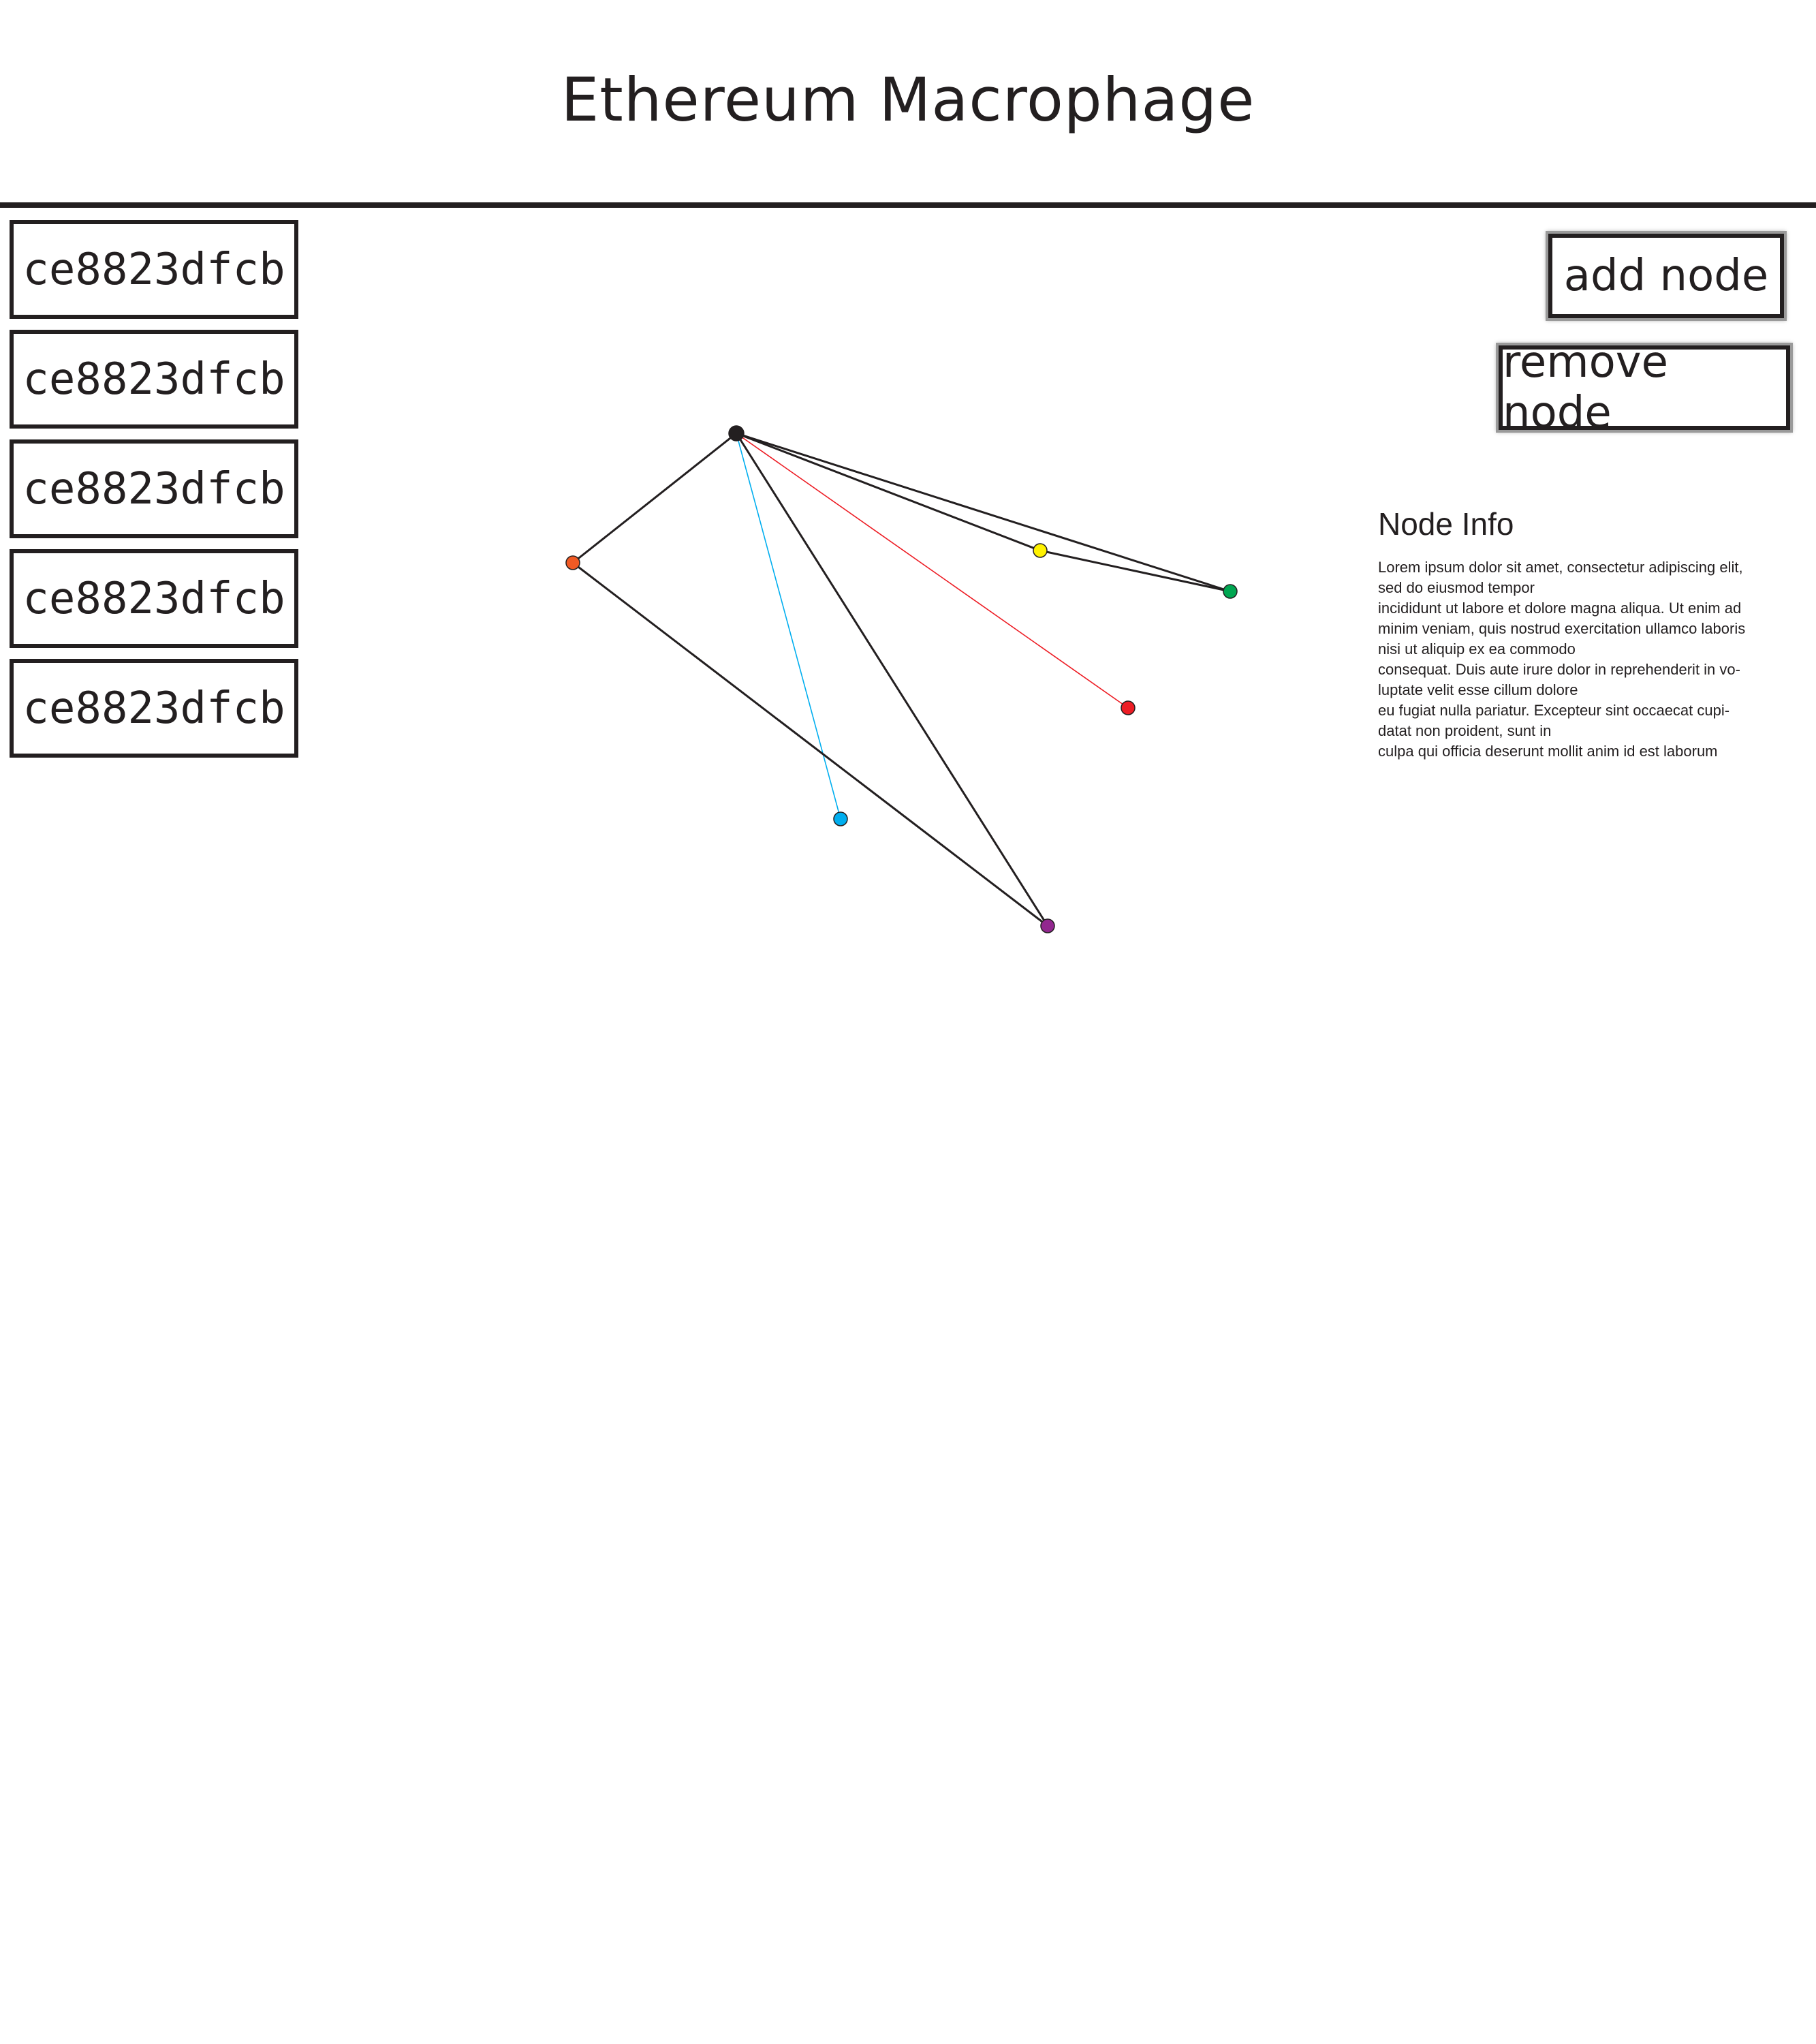  Describe the element at coordinates (1666, 276) in the screenshot. I see `add-node-button: add node` at that location.